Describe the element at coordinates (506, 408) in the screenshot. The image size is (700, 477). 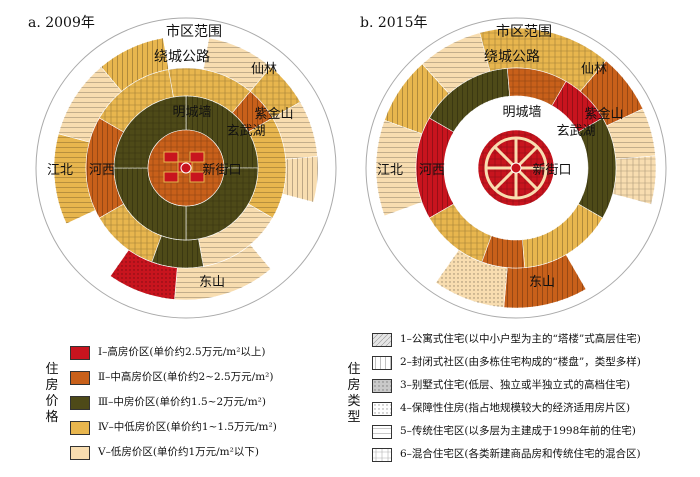
I see `legend-item-type-4: 4–保障性住房(指占地规模较大的经济适用房片区)` at that location.